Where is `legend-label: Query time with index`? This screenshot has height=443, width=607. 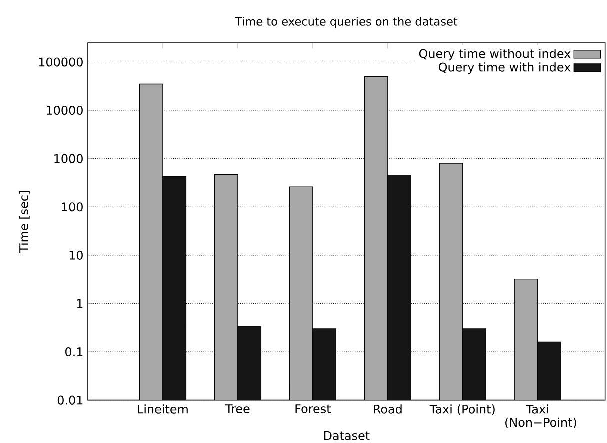 legend-label: Query time with index is located at coordinates (505, 68).